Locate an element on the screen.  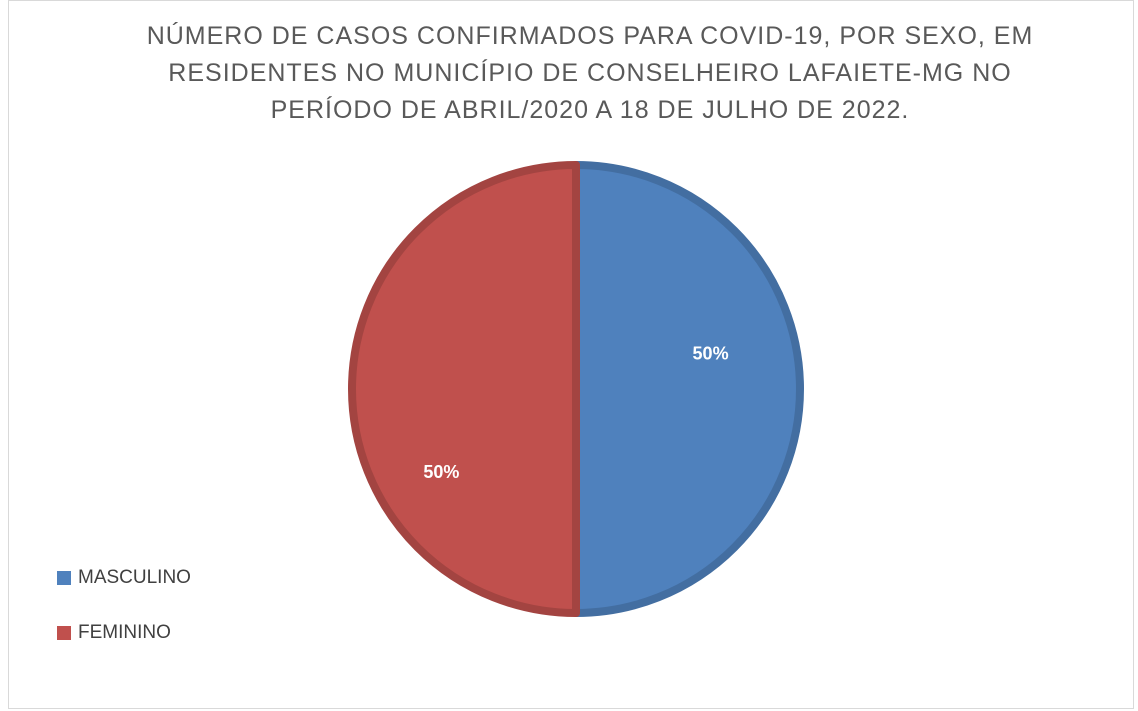
legend-label: MASCULINO is located at coordinates (134, 577).